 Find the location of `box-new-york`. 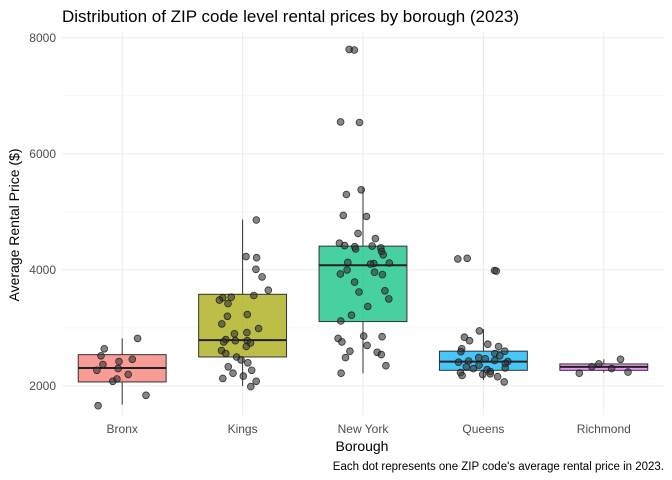

box-new-york is located at coordinates (363, 280).